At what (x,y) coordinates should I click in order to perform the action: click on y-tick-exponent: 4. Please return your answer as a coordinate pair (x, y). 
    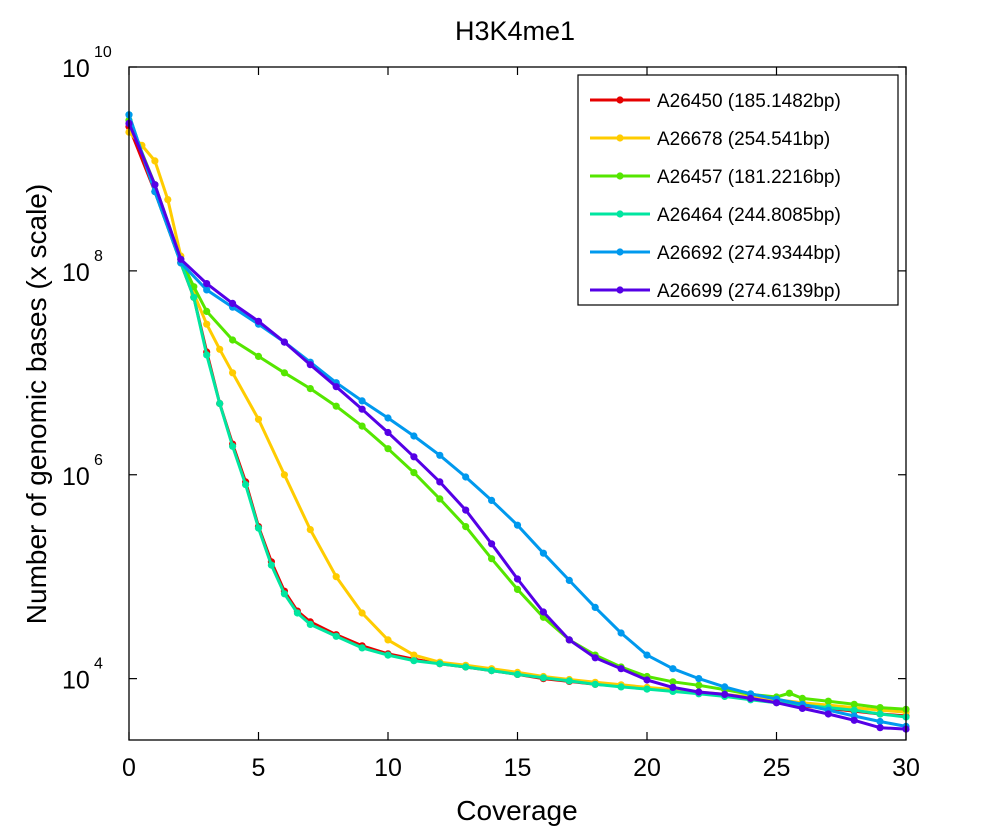
    Looking at the image, I should click on (98, 664).